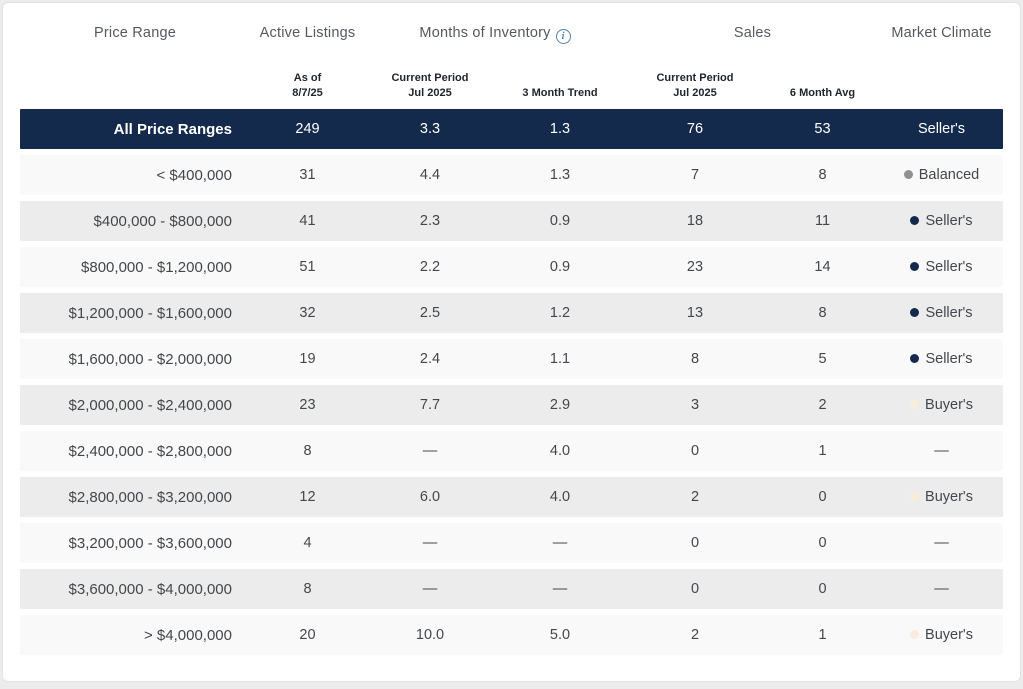 The width and height of the screenshot is (1023, 689). What do you see at coordinates (511, 405) in the screenshot?
I see `table-row: $2,000,000 - $2,400,000 23 7.7 2.9 3 2 Buyer's` at bounding box center [511, 405].